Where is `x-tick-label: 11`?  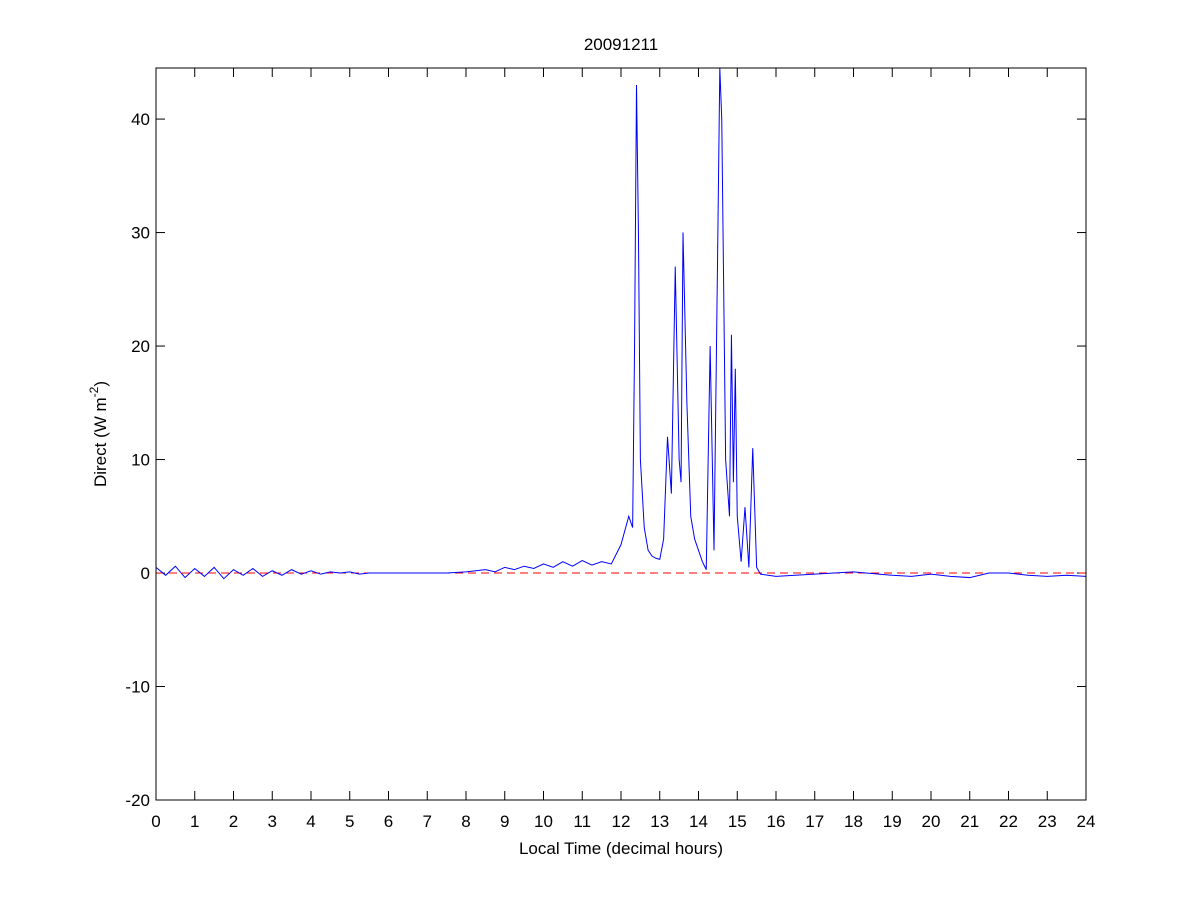
x-tick-label: 11 is located at coordinates (582, 821).